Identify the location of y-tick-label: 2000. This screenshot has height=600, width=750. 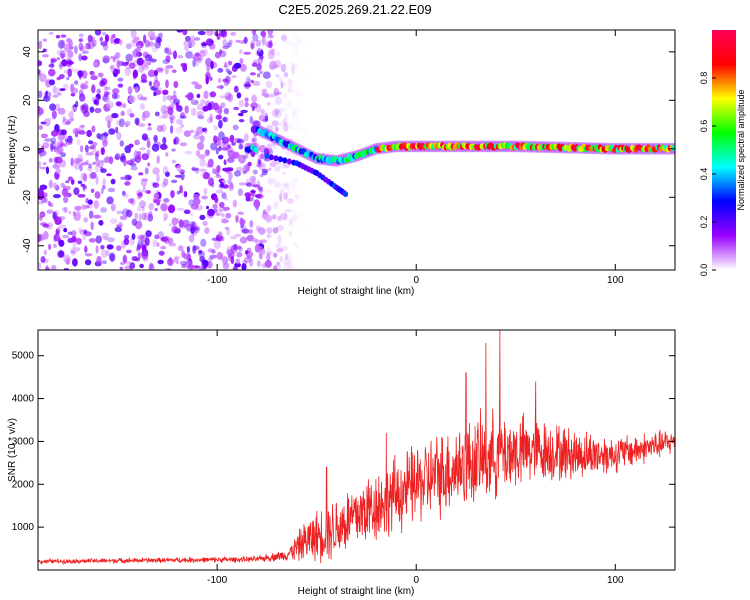
(23, 484).